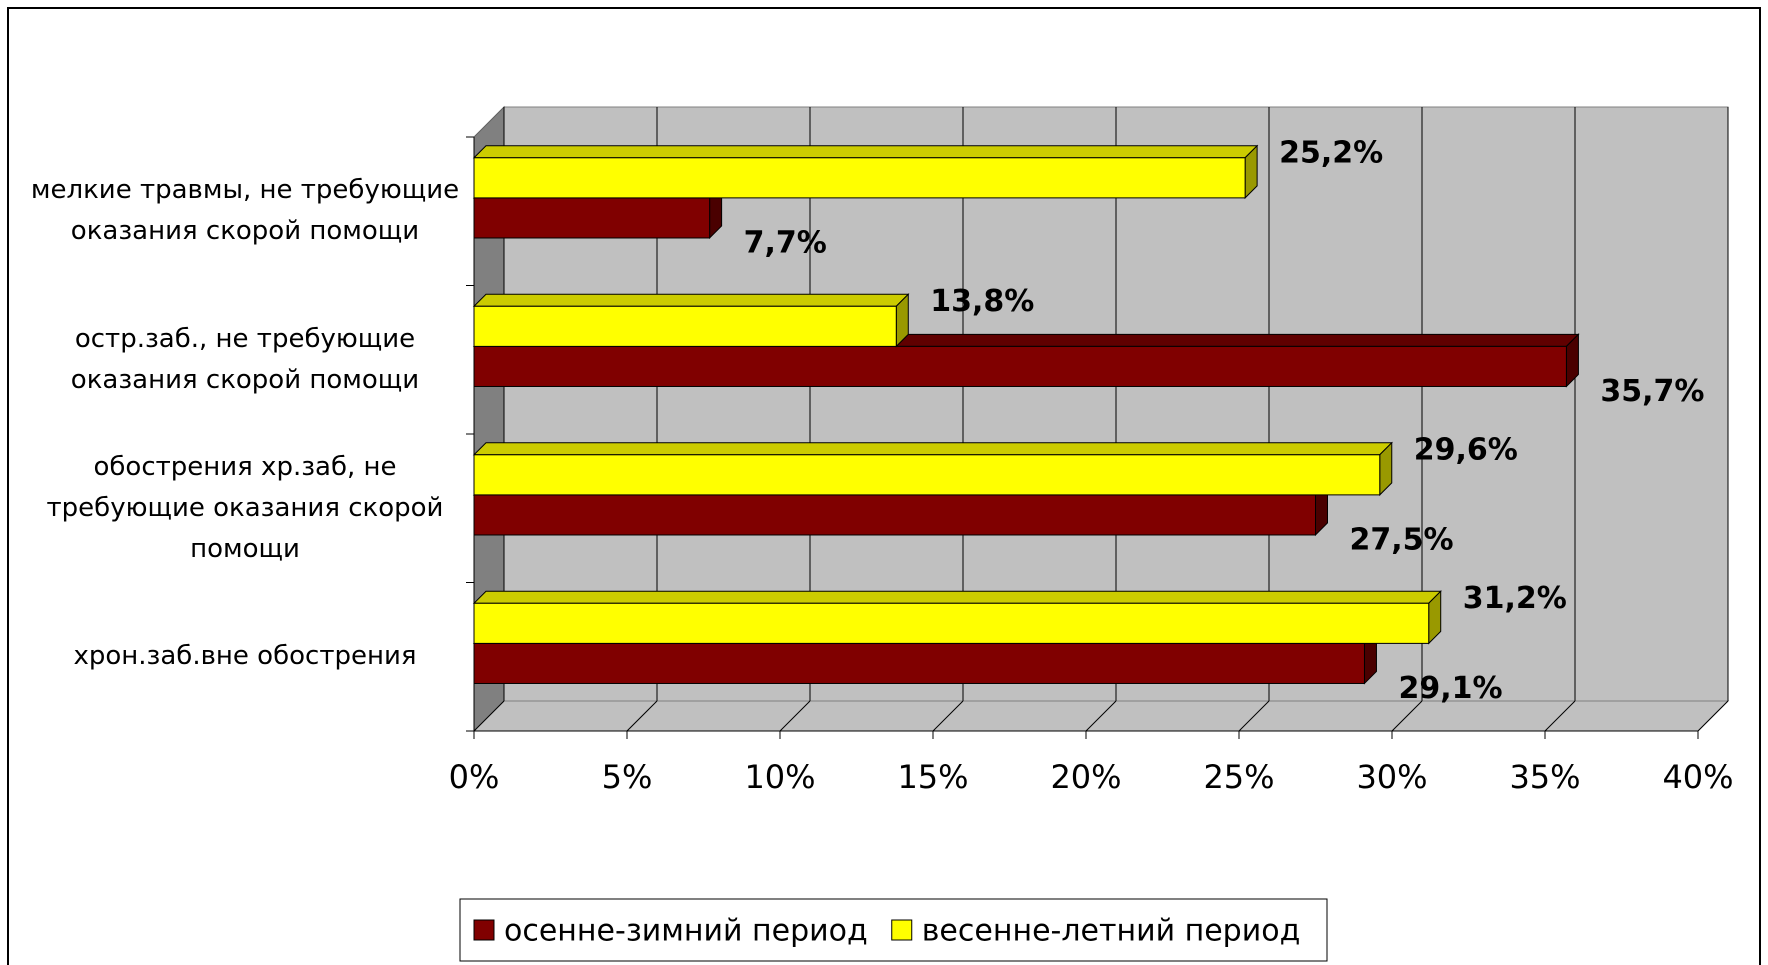  Describe the element at coordinates (1111, 931) in the screenshot. I see `legend-label: весенне-летний период` at that location.